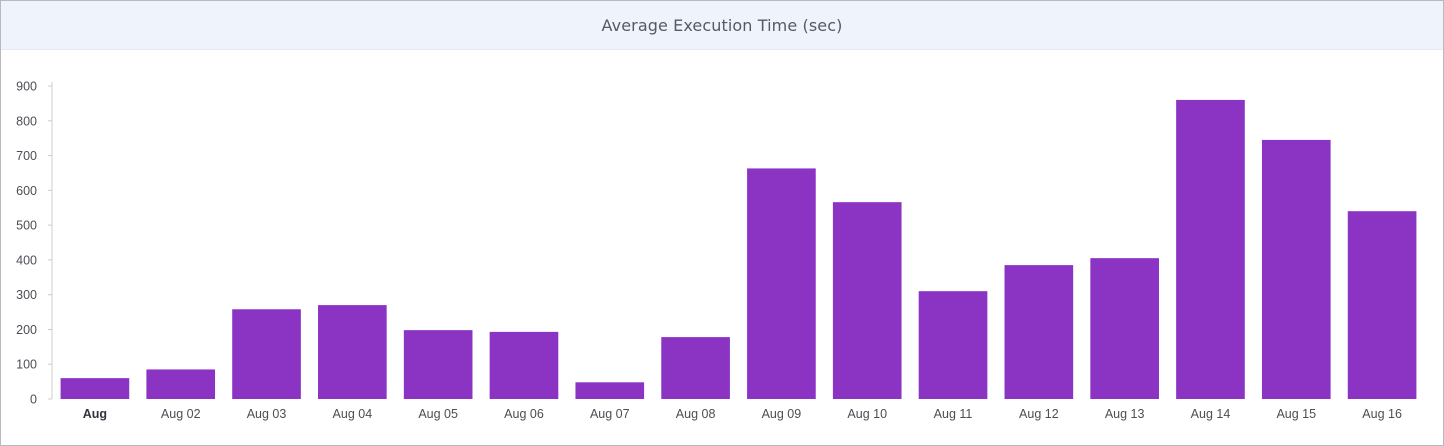 The width and height of the screenshot is (1444, 446). What do you see at coordinates (26, 121) in the screenshot?
I see `y-tick-label: 800` at bounding box center [26, 121].